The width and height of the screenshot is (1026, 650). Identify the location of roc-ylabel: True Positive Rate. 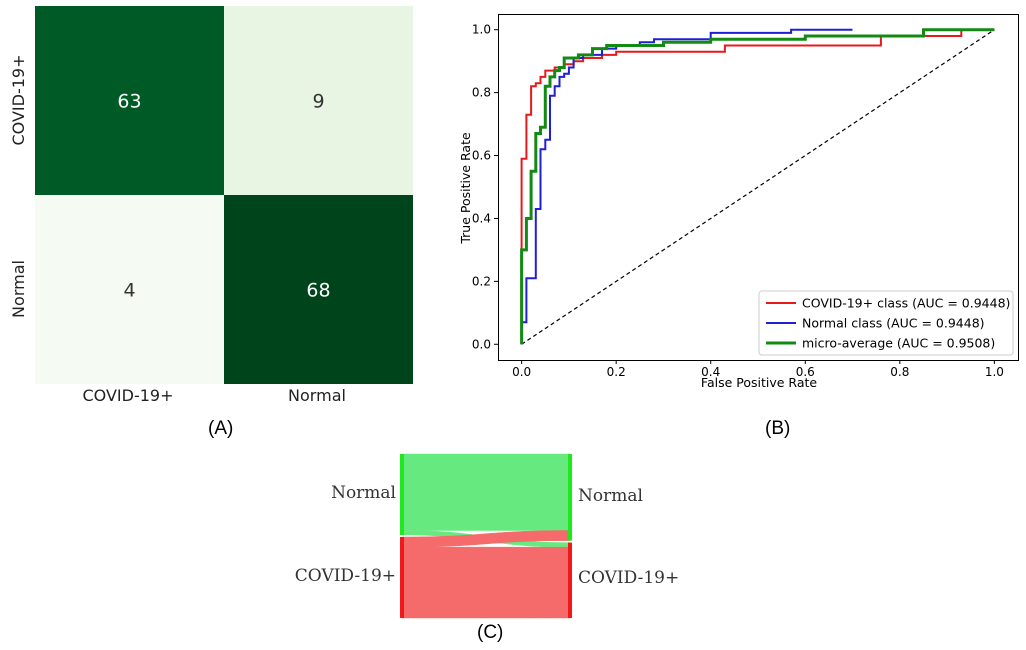
(465, 188).